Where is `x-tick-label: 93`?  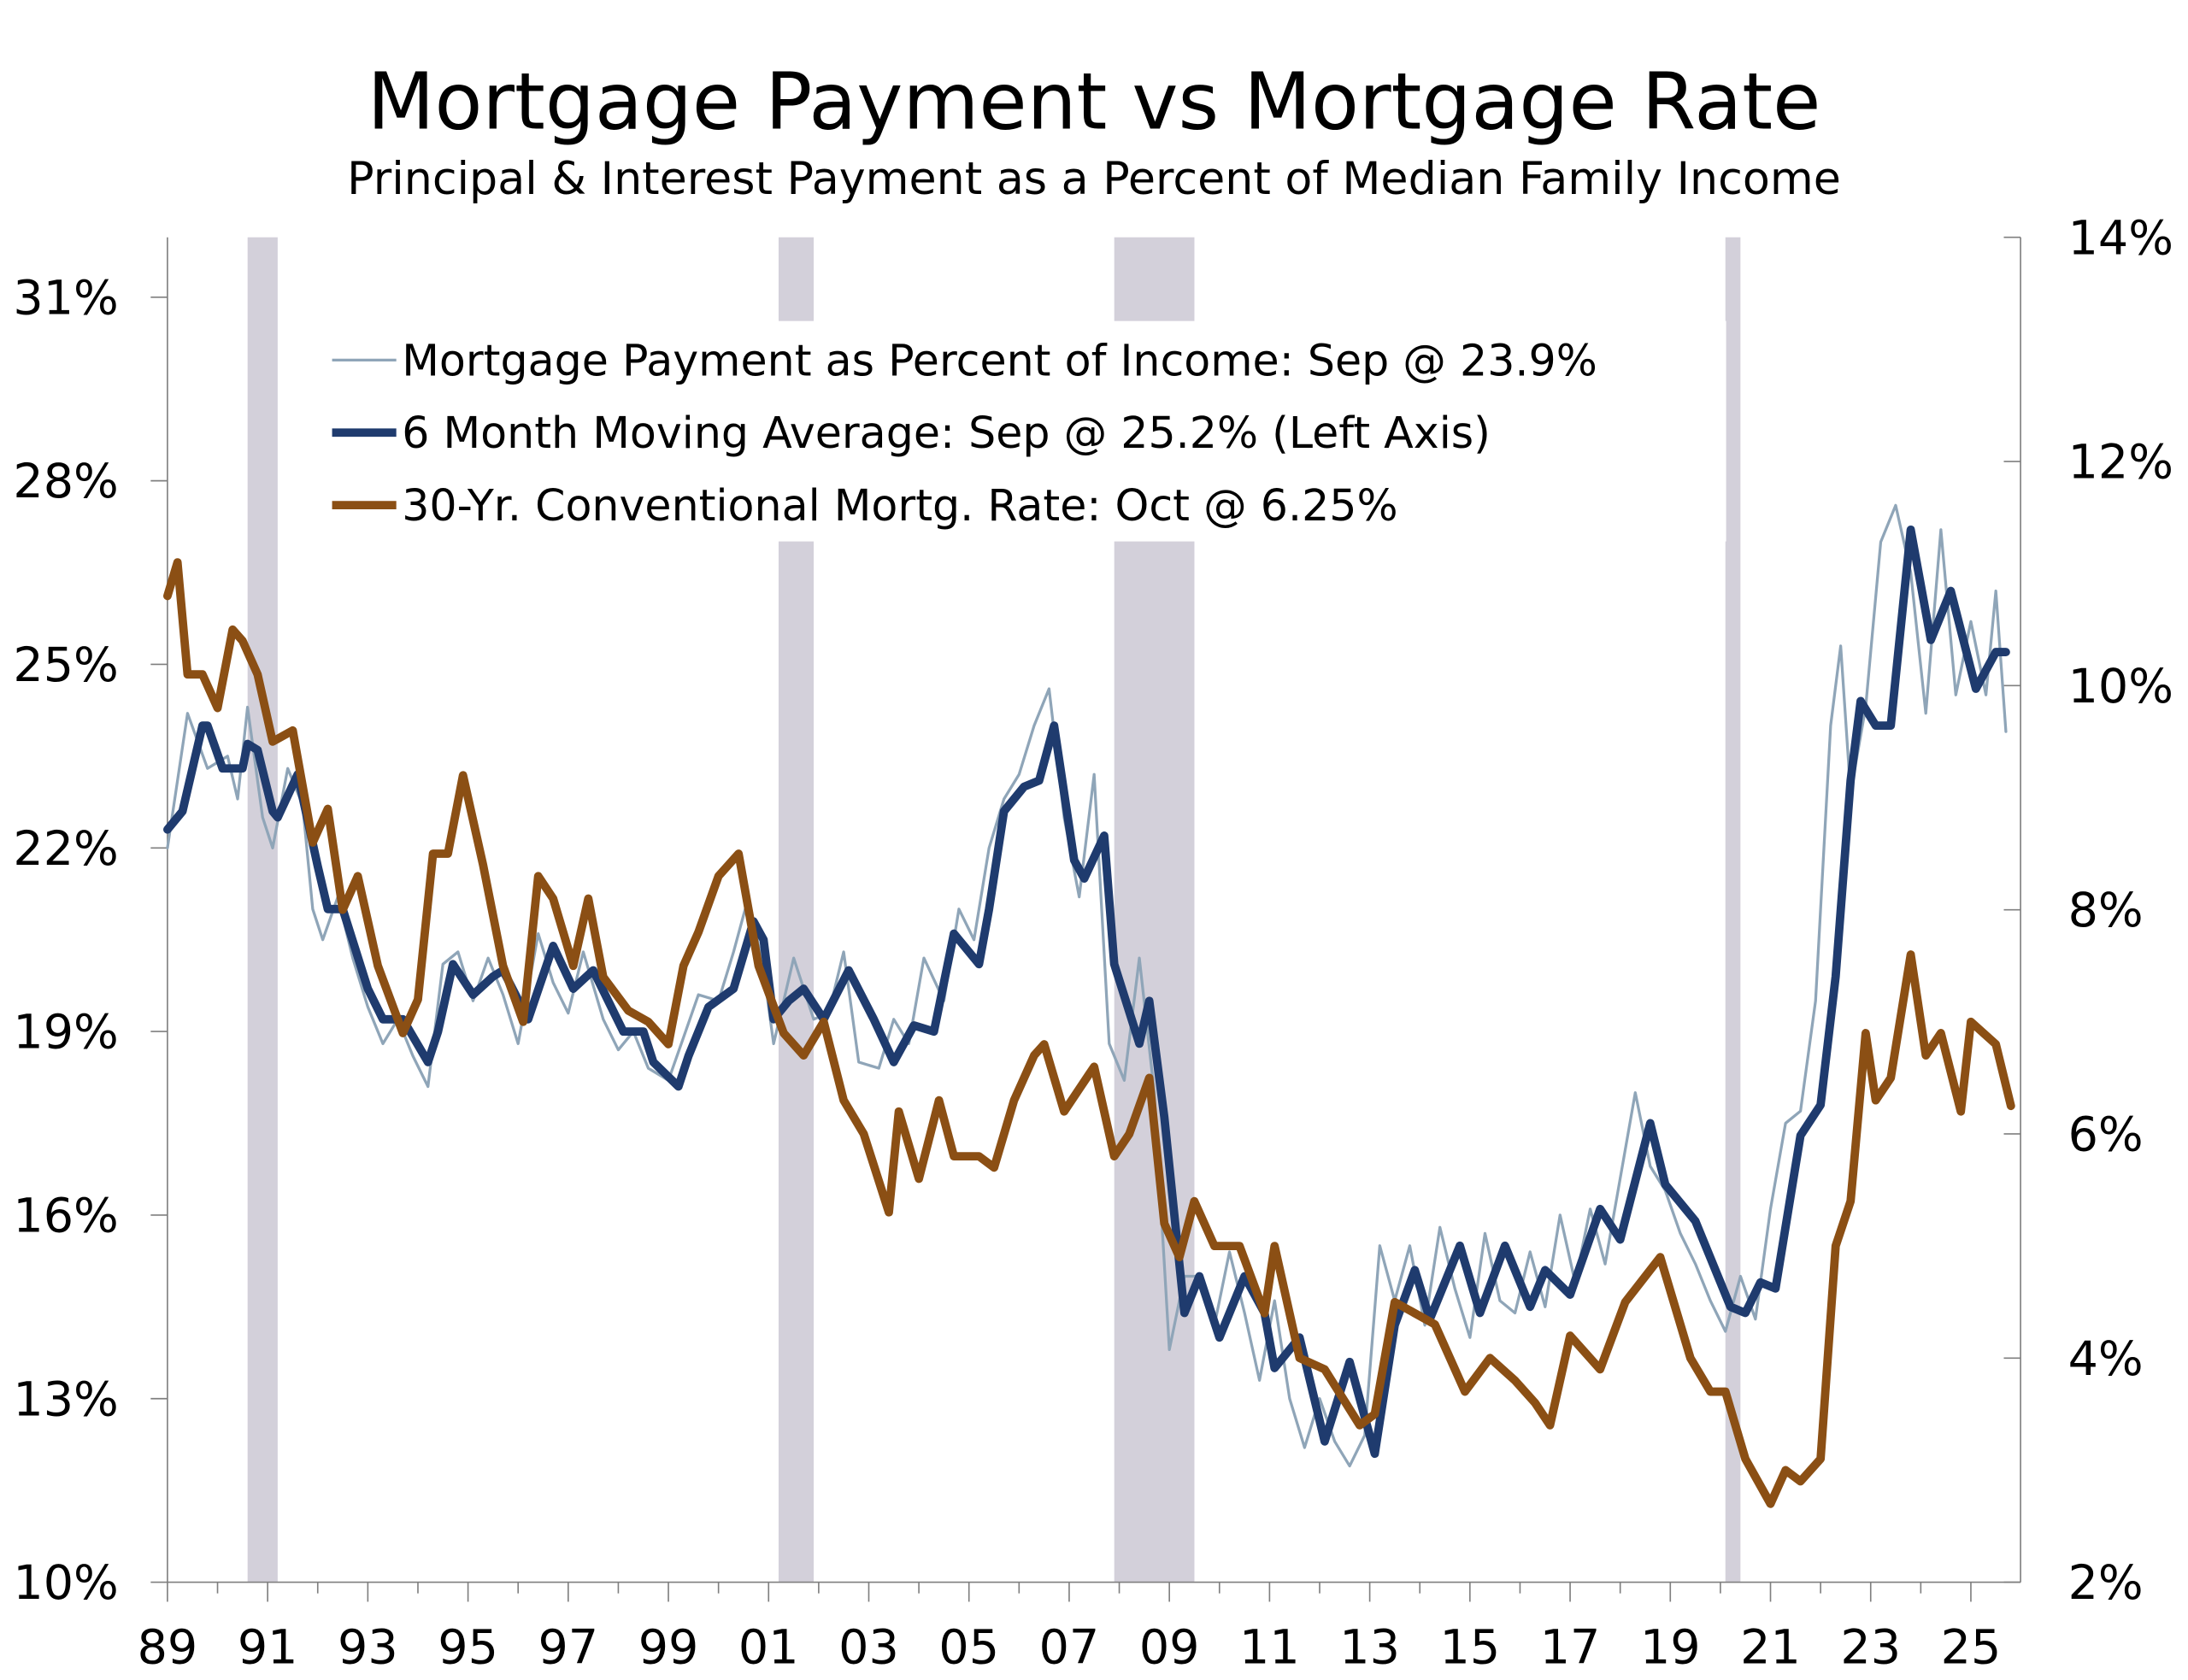
x-tick-label: 93 is located at coordinates (368, 1647).